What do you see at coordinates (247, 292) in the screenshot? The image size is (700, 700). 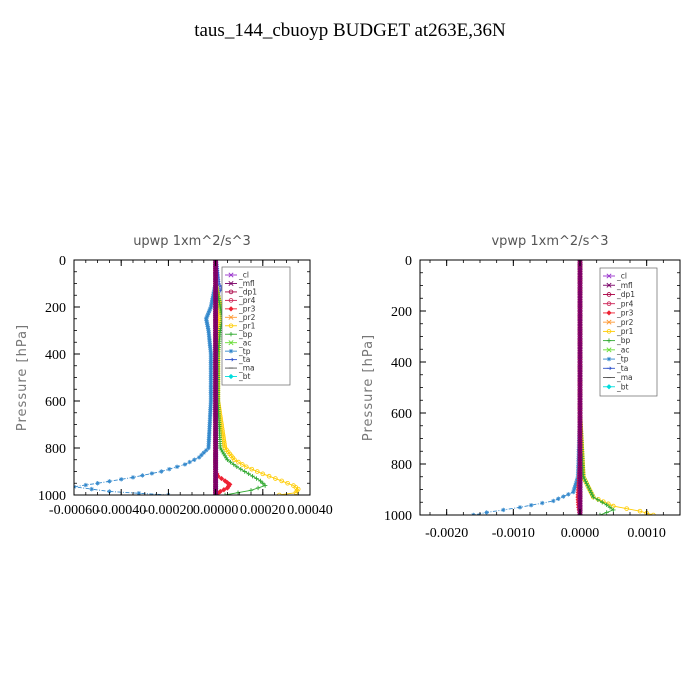 I see `legend-label: _dp1` at bounding box center [247, 292].